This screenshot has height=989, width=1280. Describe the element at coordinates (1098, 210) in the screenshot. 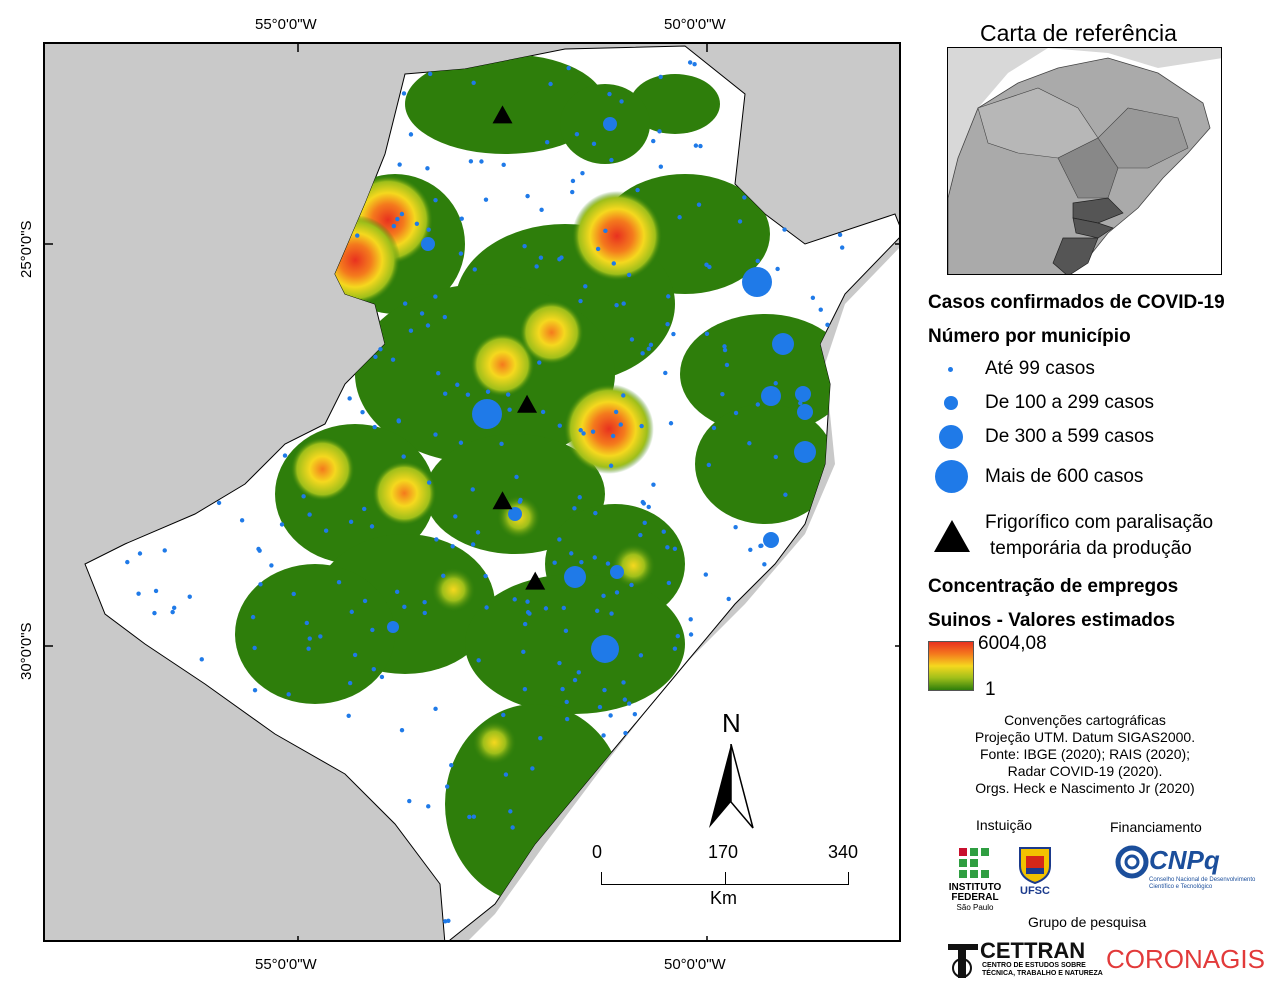

I see `inset-highlight-pr` at that location.